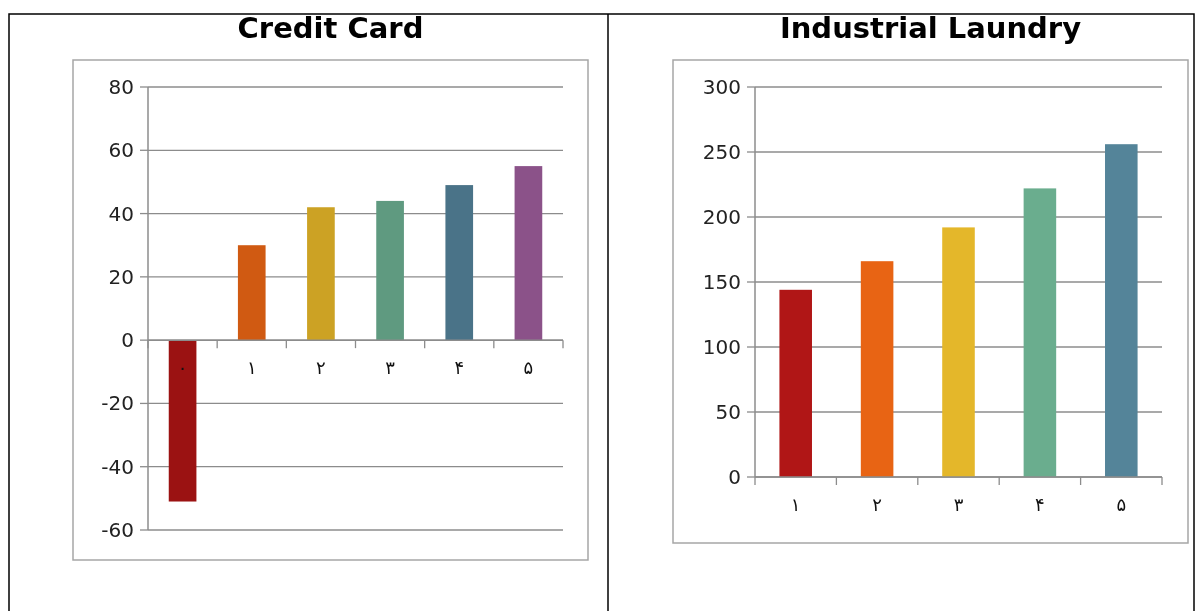 This screenshot has width=1203, height=611. I want to click on chart-title: Industrial Laundry, so click(930, 28).